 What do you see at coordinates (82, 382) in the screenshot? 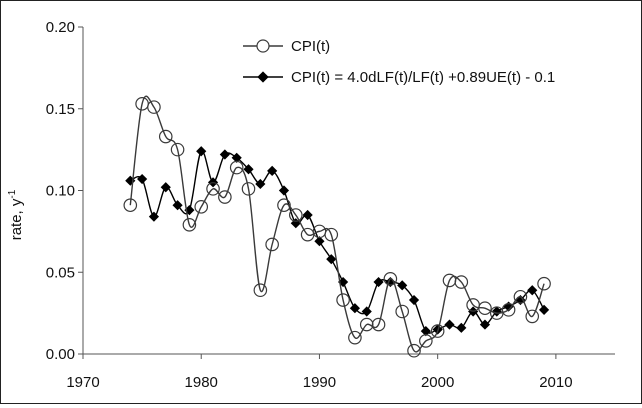
I see `x-tick-label: 1970` at bounding box center [82, 382].